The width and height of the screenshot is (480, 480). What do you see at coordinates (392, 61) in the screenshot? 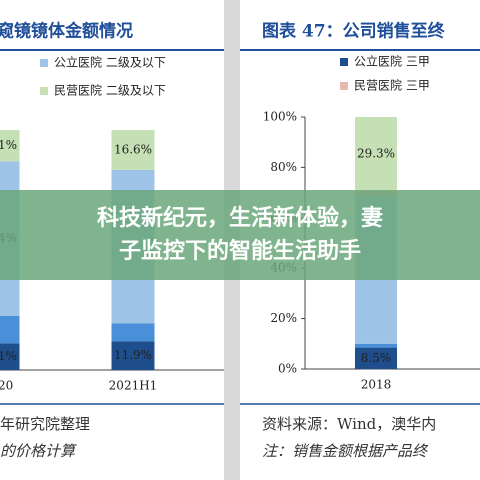
I see `legend-label: 公立医院 三甲` at bounding box center [392, 61].